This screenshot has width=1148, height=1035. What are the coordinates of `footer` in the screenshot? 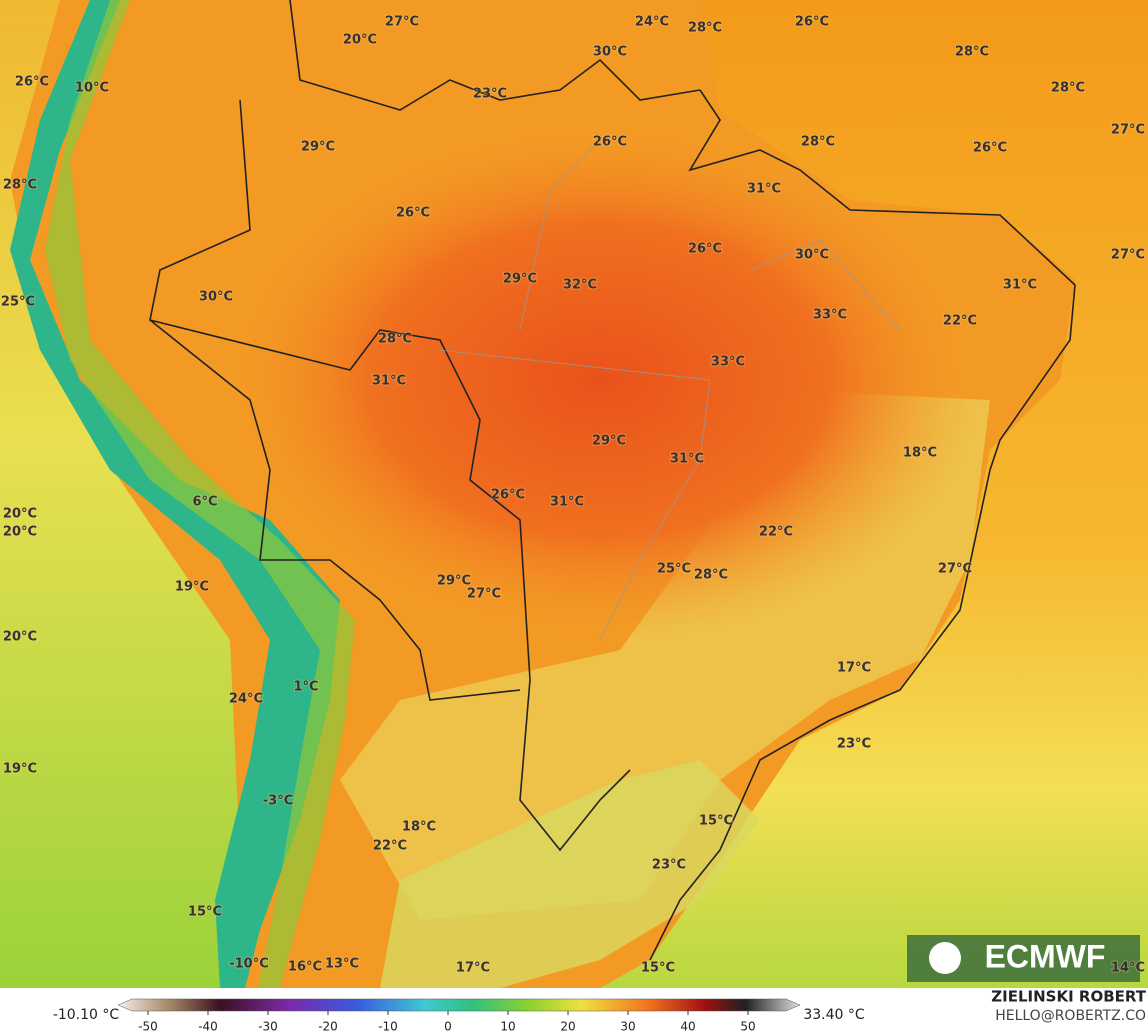 It's located at (574, 1011).